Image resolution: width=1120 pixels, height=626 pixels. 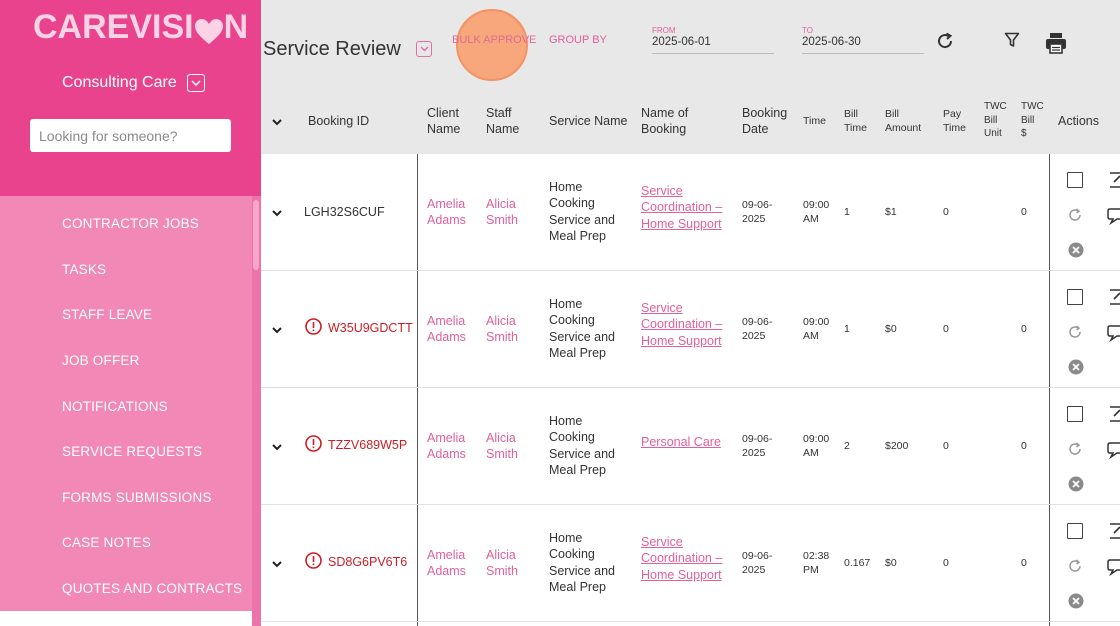 What do you see at coordinates (256, 411) in the screenshot?
I see `sidebar-scrollbar-track` at bounding box center [256, 411].